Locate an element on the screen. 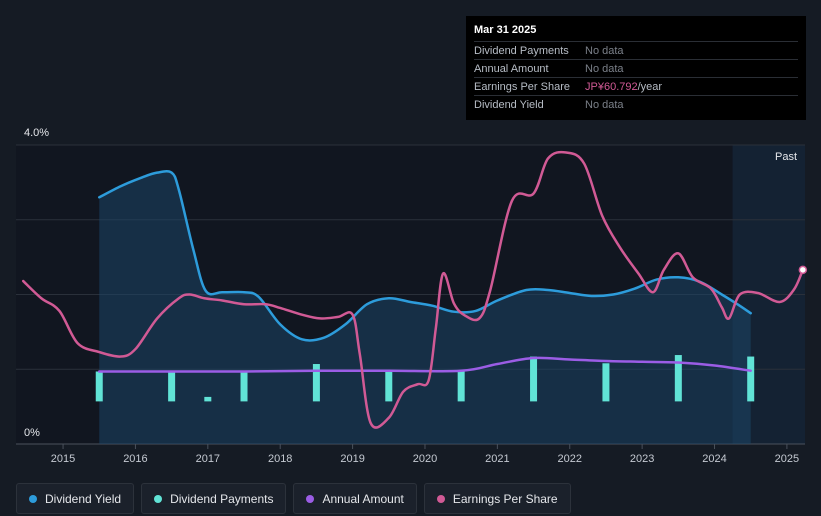  tooltip-label: Dividend Yield is located at coordinates (509, 104).